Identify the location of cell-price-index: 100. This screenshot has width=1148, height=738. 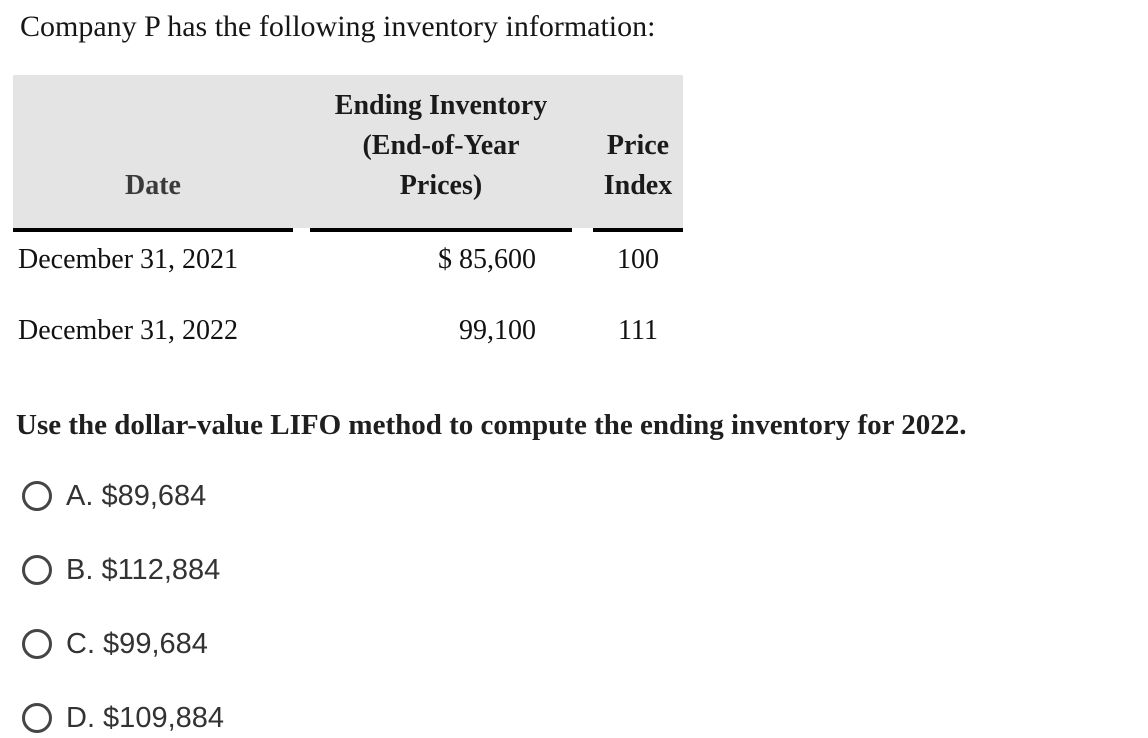
(638, 259).